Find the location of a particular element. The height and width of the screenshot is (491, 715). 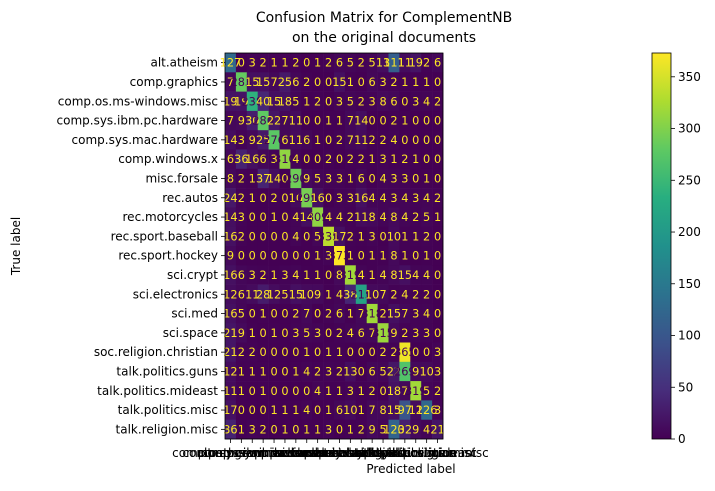

x-tick-label: comp.graphics is located at coordinates (241, 453).